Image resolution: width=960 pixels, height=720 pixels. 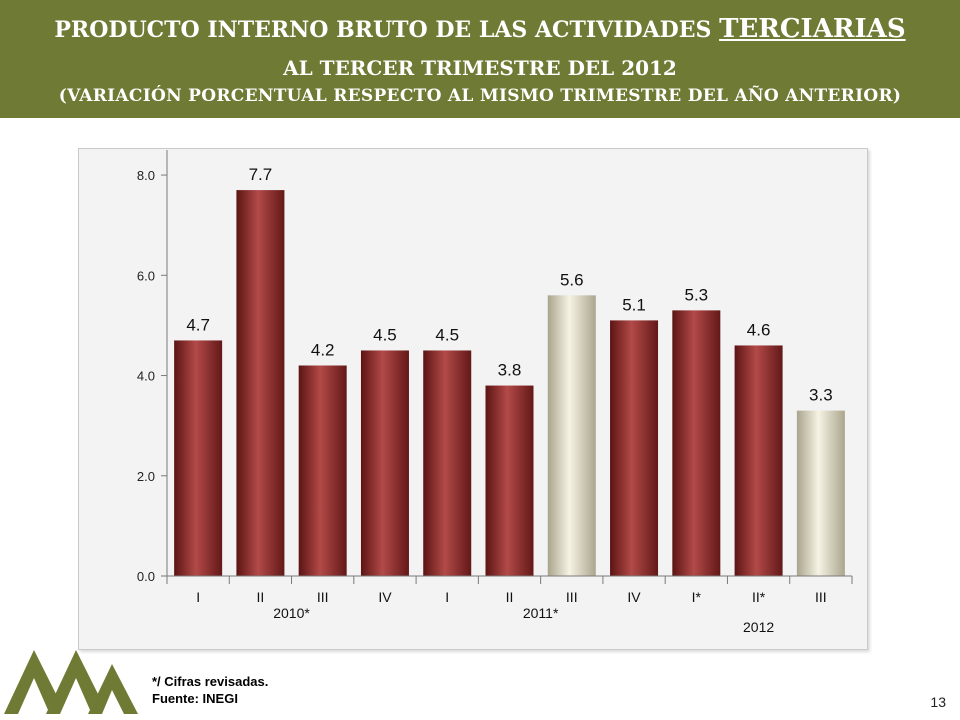 I want to click on data-label: 3.8, so click(x=510, y=370).